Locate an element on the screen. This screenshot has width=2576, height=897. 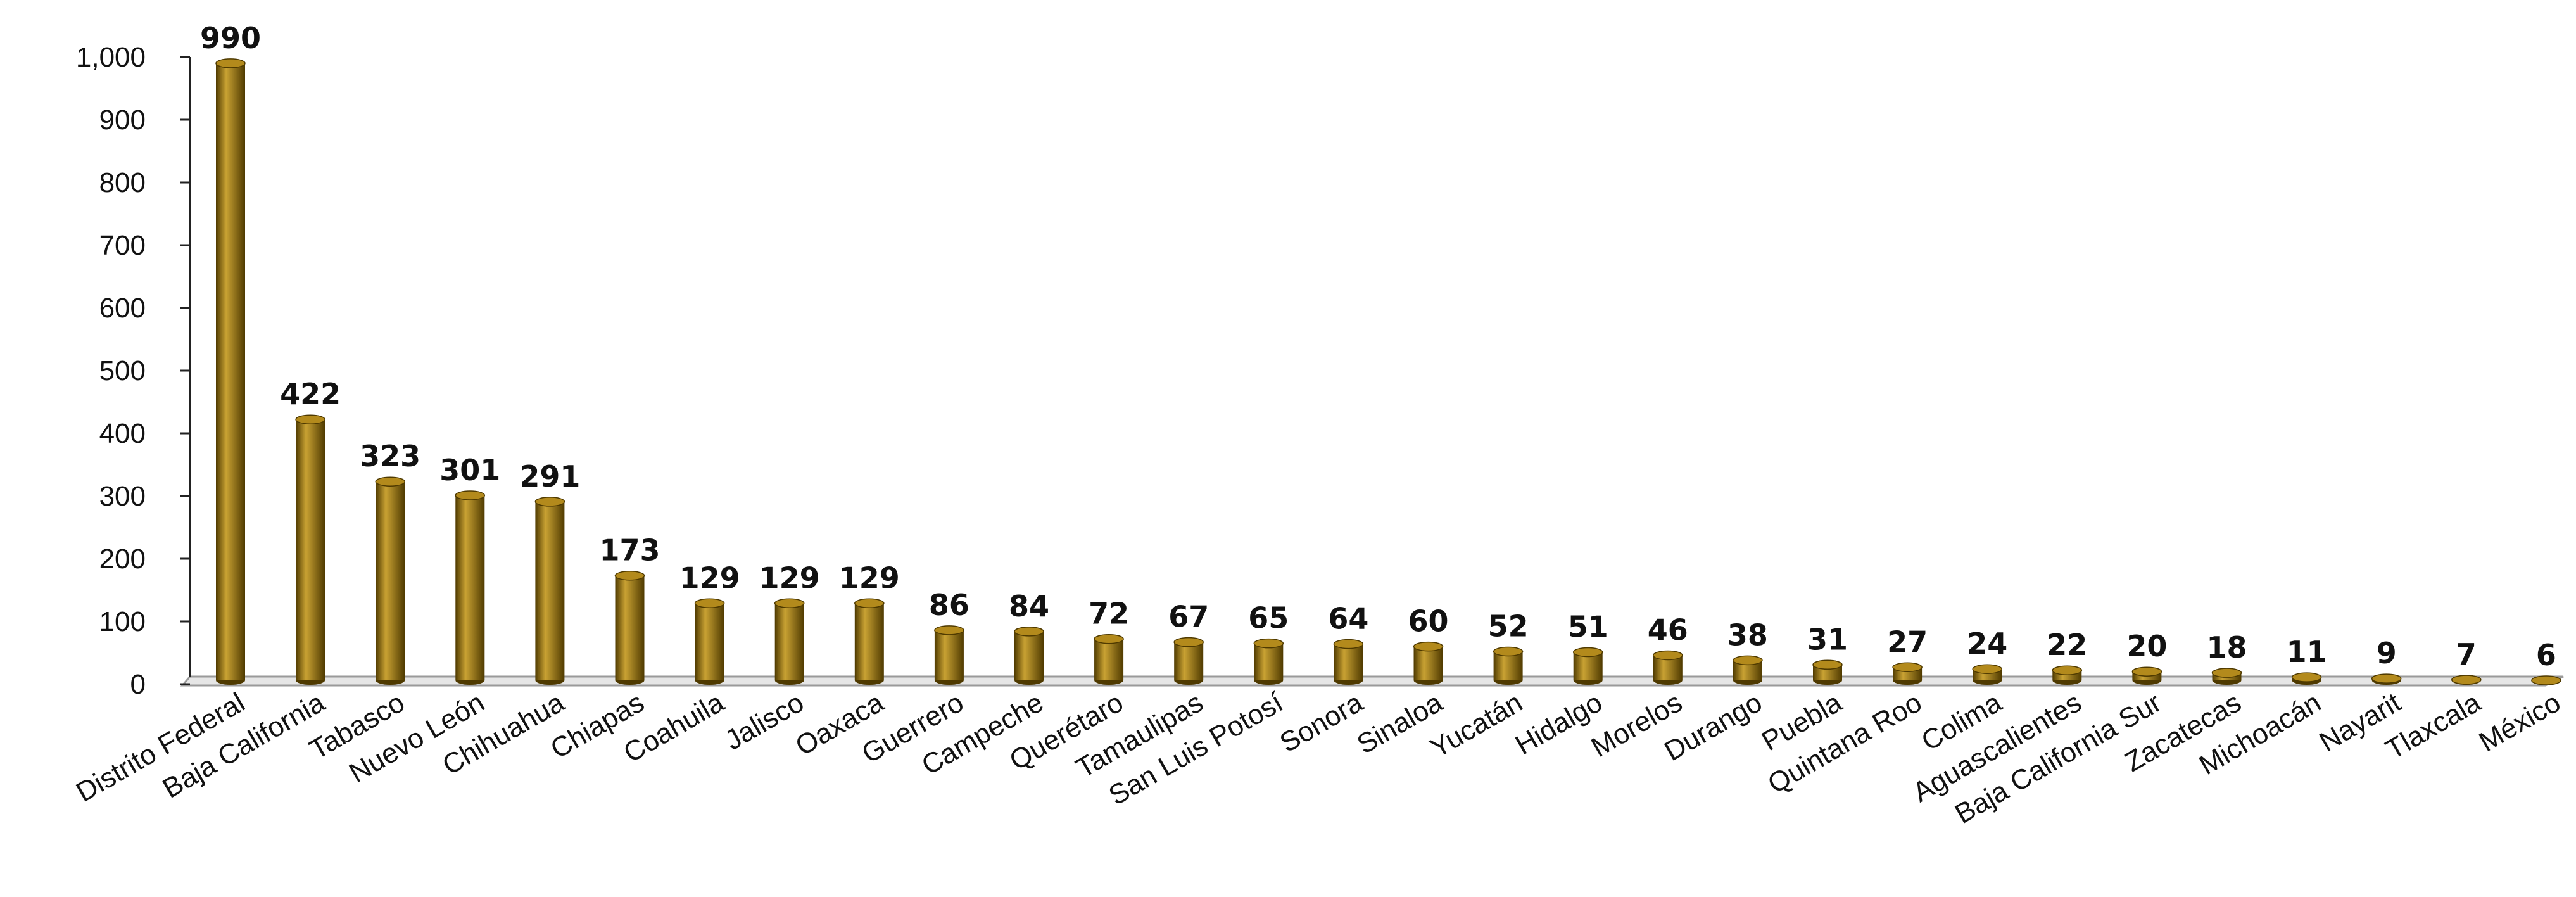
x-tick-label: Hidalgo is located at coordinates (1559, 724).